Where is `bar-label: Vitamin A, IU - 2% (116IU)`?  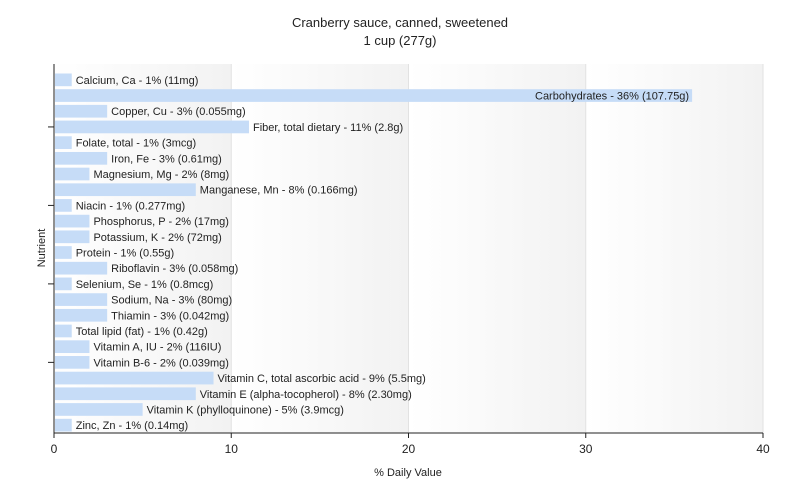
bar-label: Vitamin A, IU - 2% (116IU) is located at coordinates (157, 348).